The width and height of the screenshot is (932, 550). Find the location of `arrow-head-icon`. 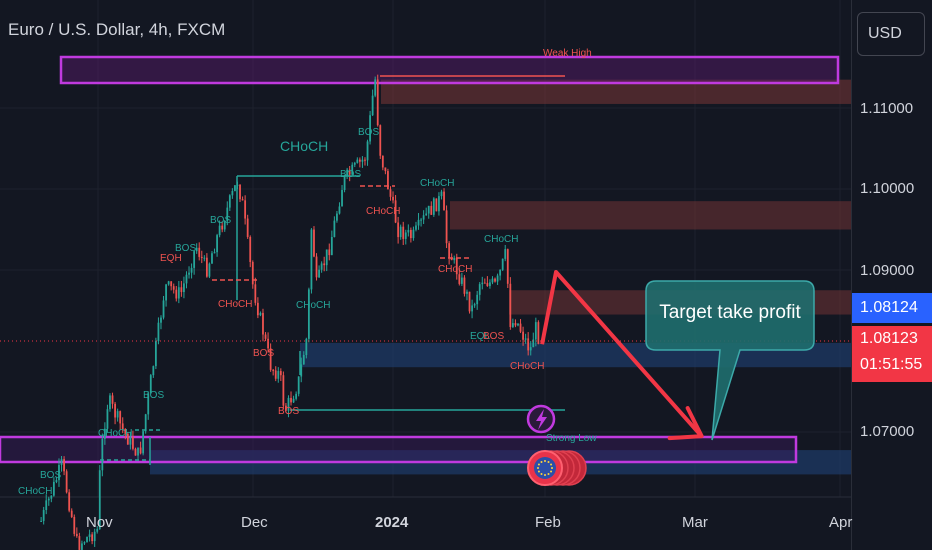

arrow-head-icon is located at coordinates (685, 423).